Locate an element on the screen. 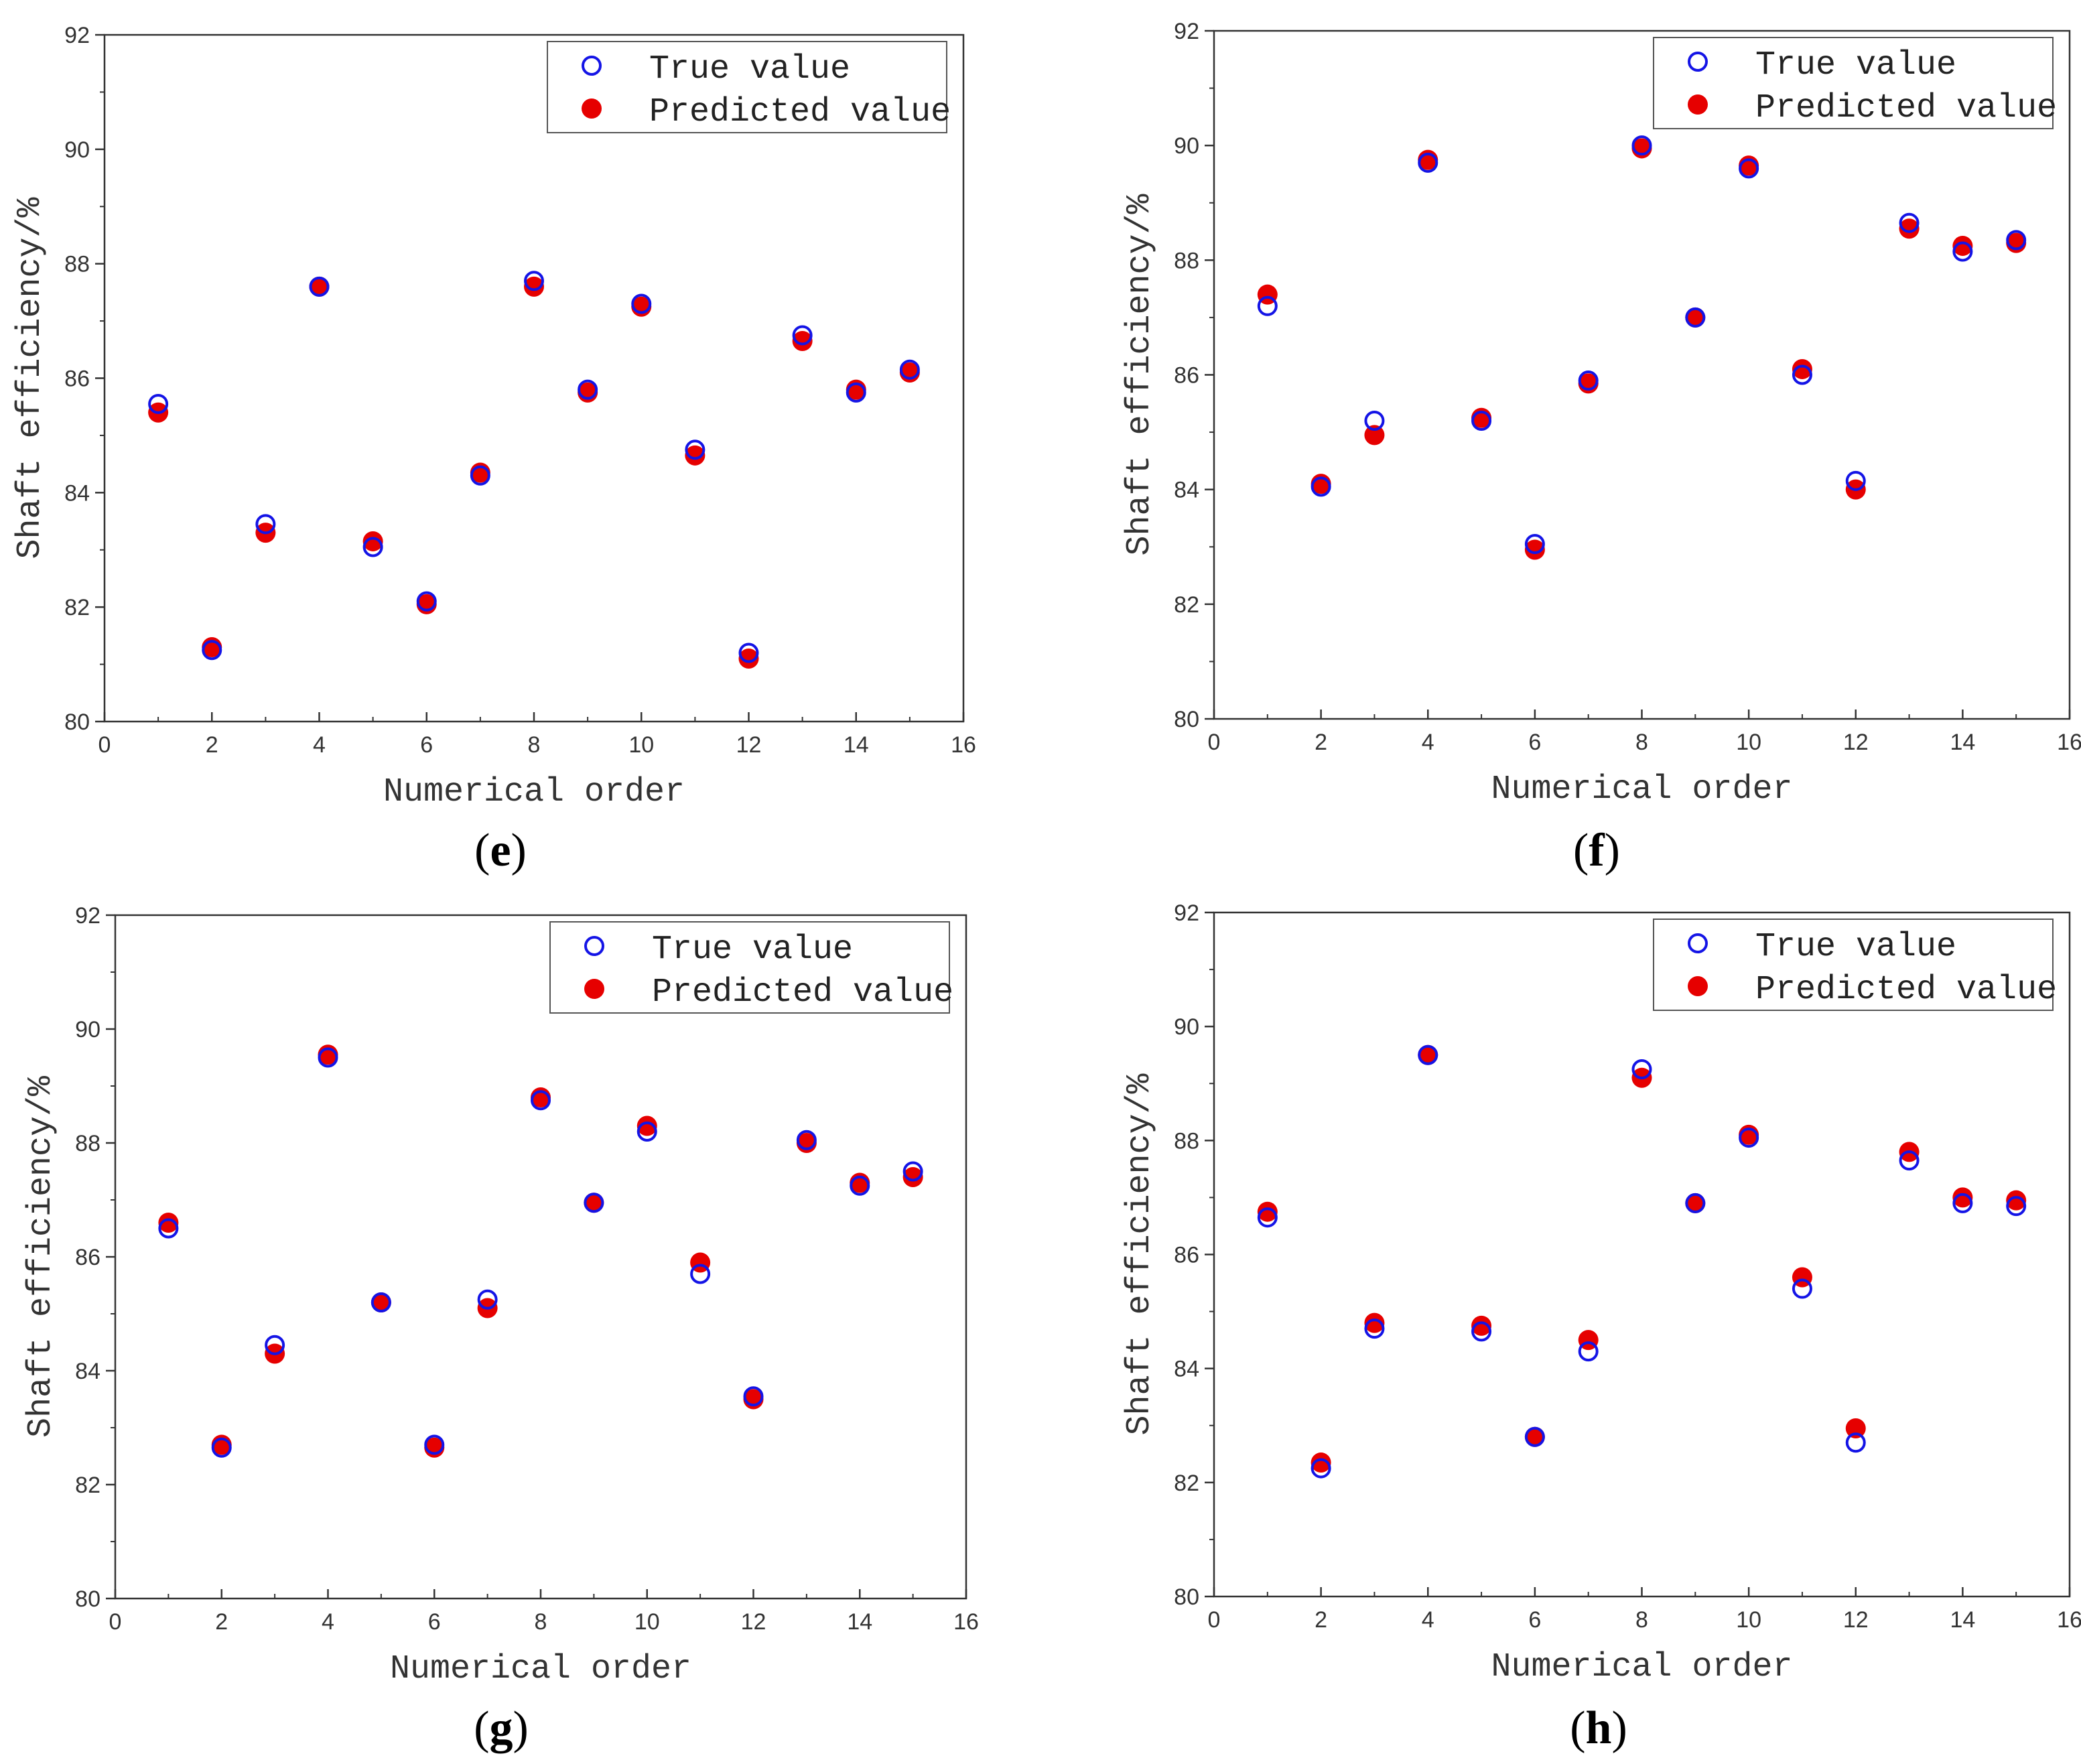 The image size is (2081, 1764). y-tick-label: 88 is located at coordinates (87, 1143).